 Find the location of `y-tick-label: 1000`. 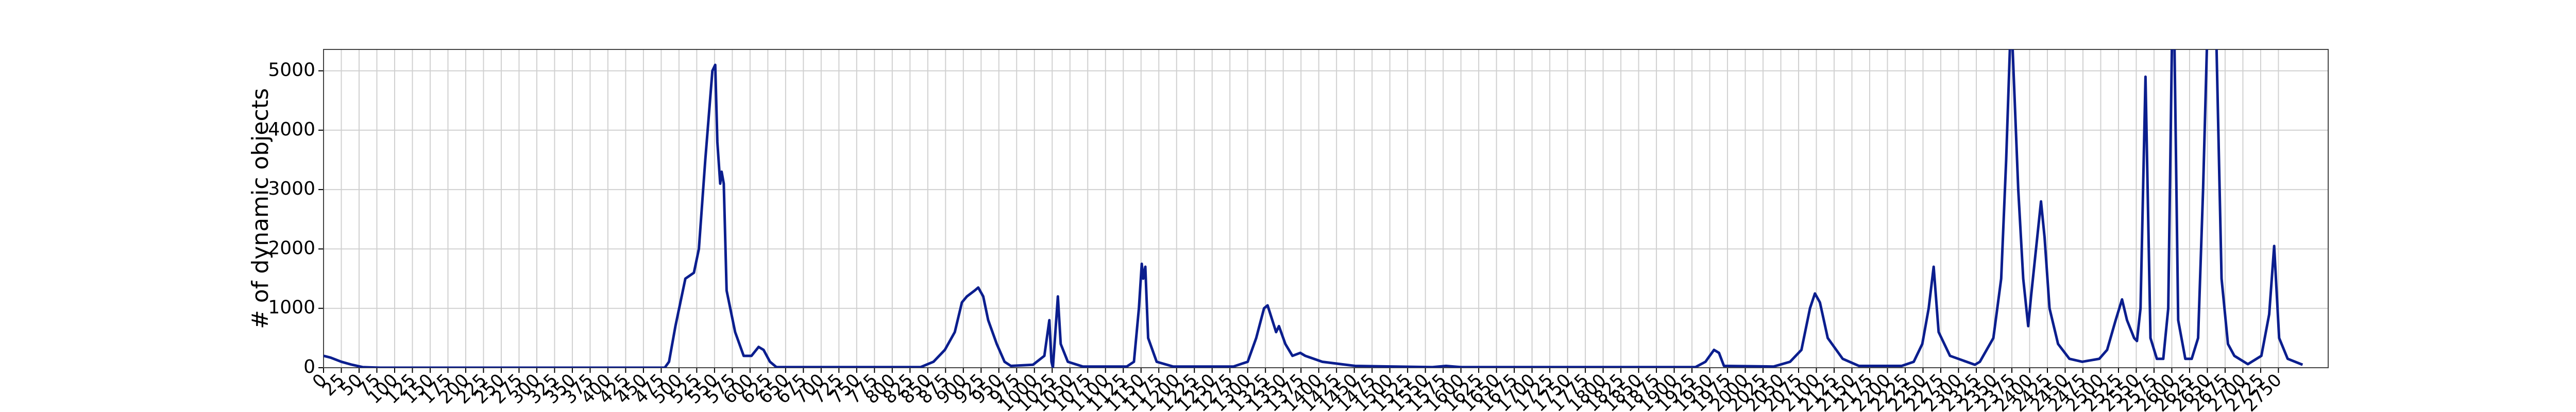

y-tick-label: 1000 is located at coordinates (291, 307).